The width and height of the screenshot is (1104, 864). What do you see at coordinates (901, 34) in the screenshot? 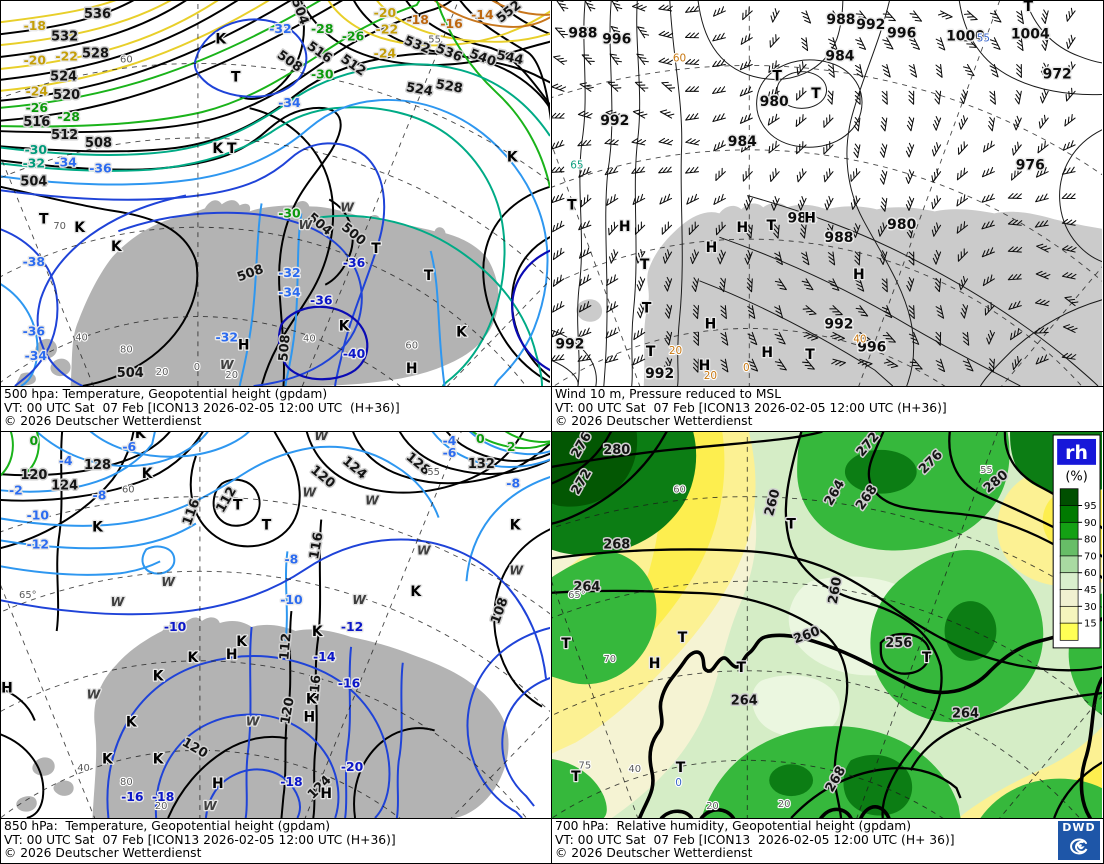
I see `svg-text: 996` at bounding box center [901, 34].